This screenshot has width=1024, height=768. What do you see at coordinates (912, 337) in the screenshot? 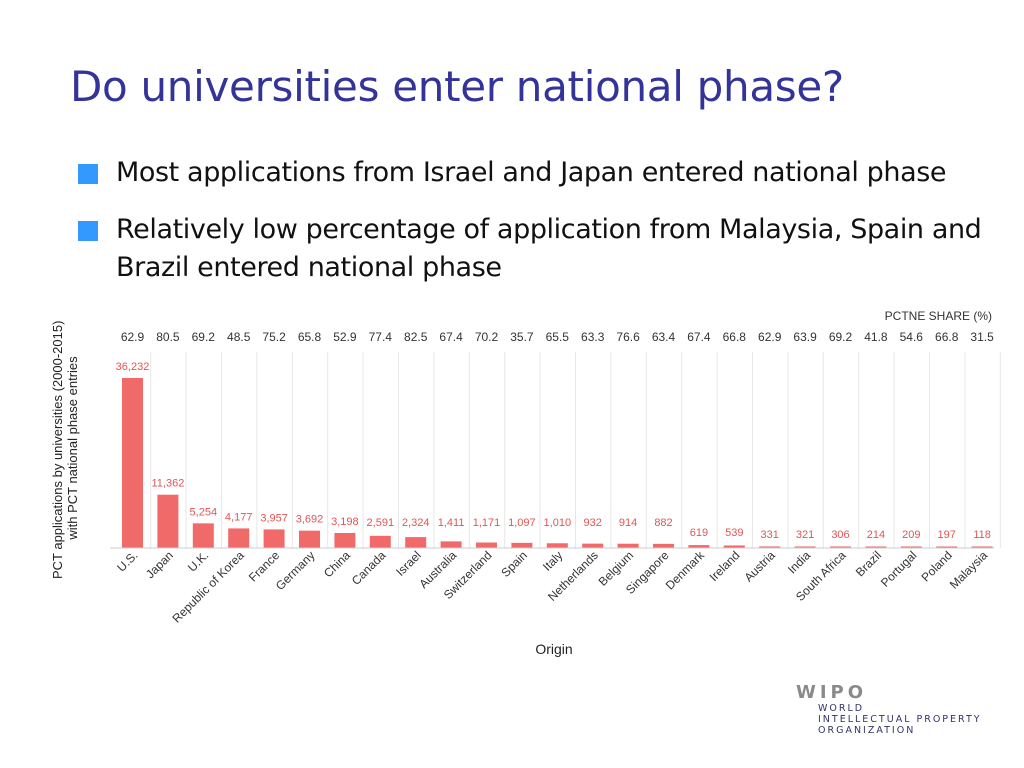
I see `share-value: 54.6` at bounding box center [912, 337].